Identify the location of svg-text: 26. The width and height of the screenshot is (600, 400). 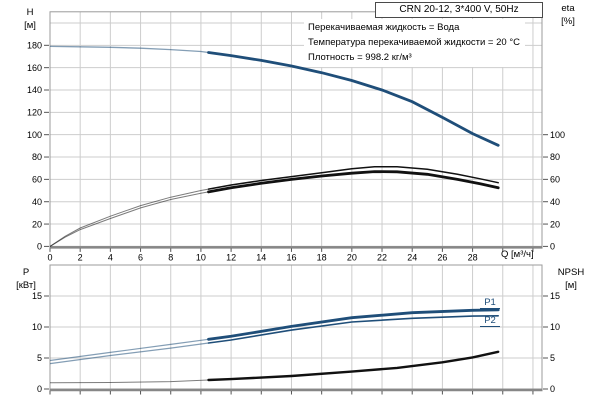
(442, 257).